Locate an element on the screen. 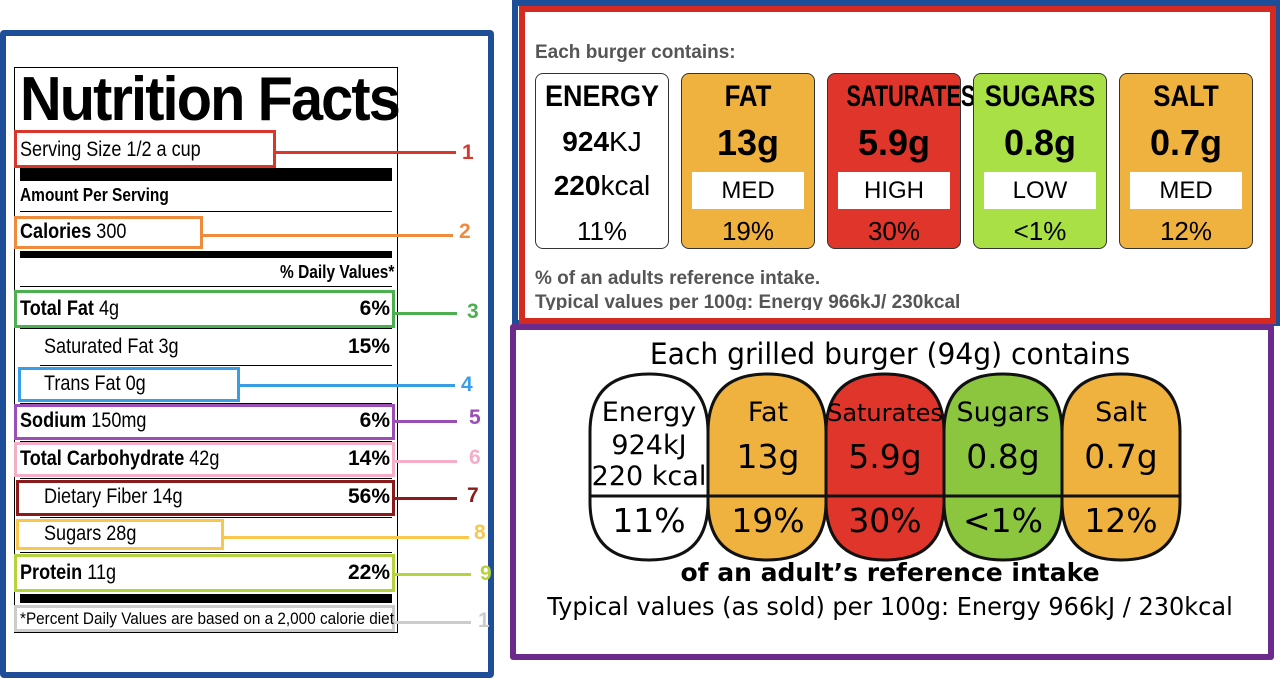 Image resolution: width=1280 pixels, height=688 pixels. saturated-fat-pct: 15% is located at coordinates (368, 346).